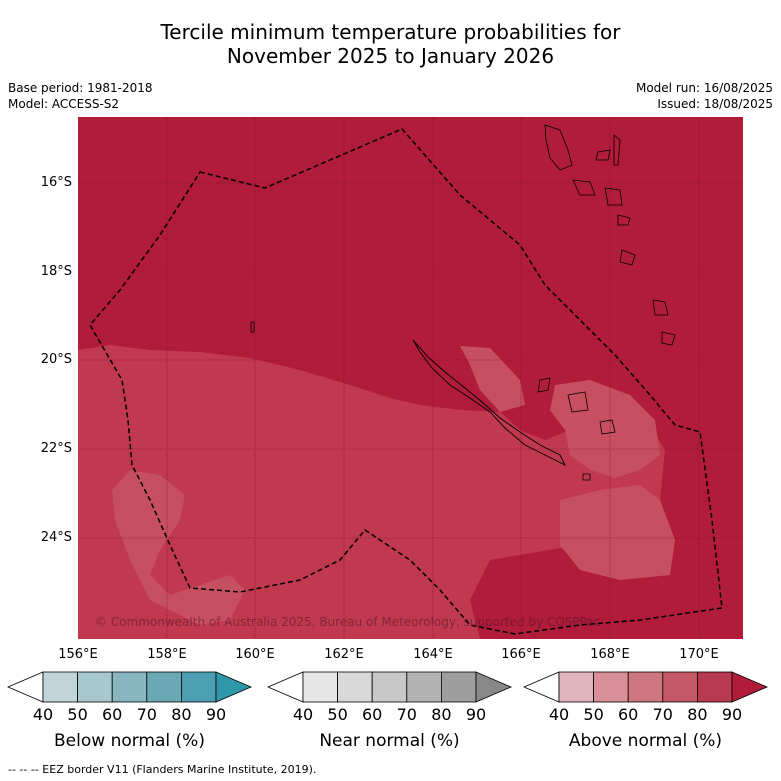 Image resolution: width=781 pixels, height=781 pixels. Describe the element at coordinates (494, 687) in the screenshot. I see `colorbar-1-over` at that location.